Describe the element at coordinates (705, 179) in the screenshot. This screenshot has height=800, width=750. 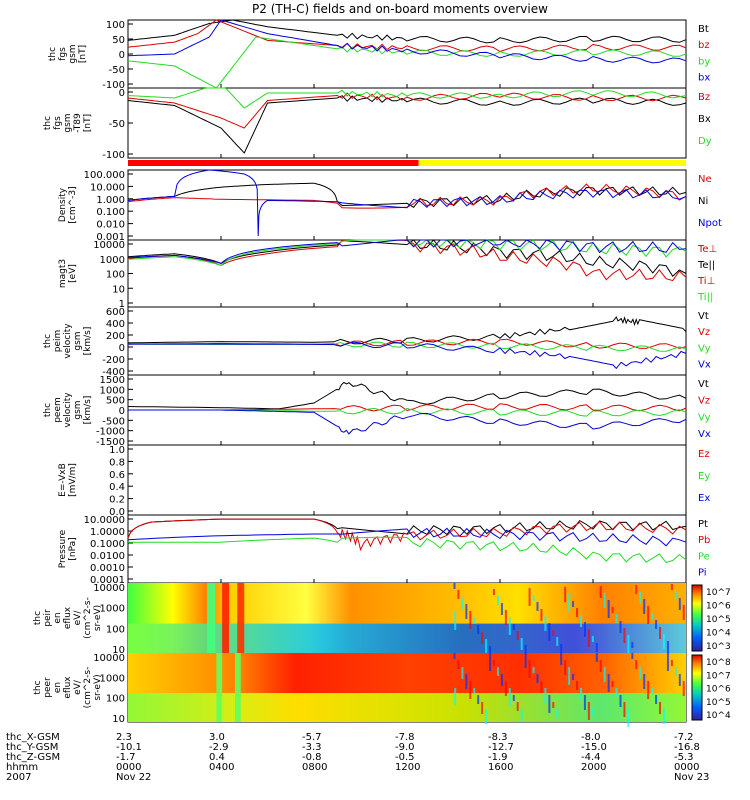
I see `legend-density-Ne: Ne` at that location.